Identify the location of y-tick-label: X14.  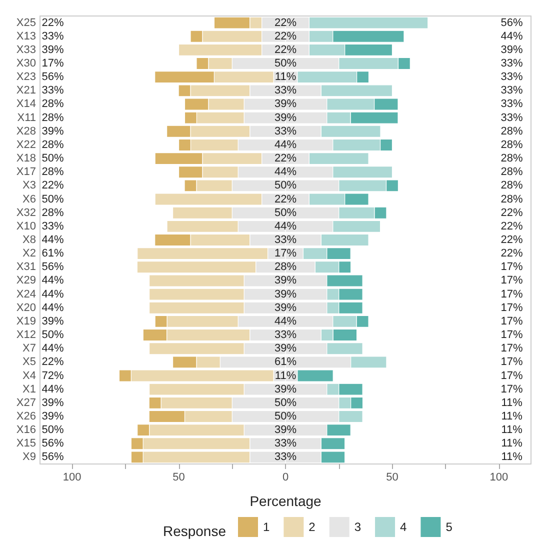
(26, 104).